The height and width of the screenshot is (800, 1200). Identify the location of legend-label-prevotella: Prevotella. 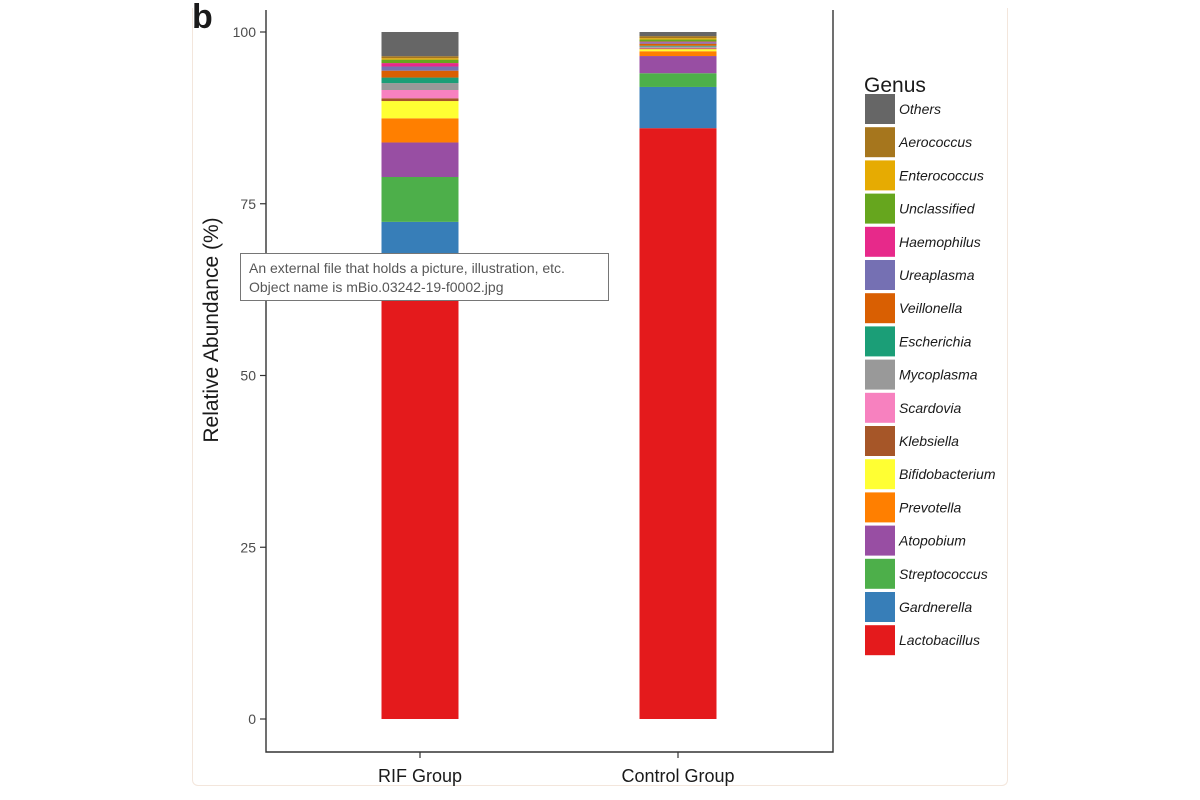
(930, 507).